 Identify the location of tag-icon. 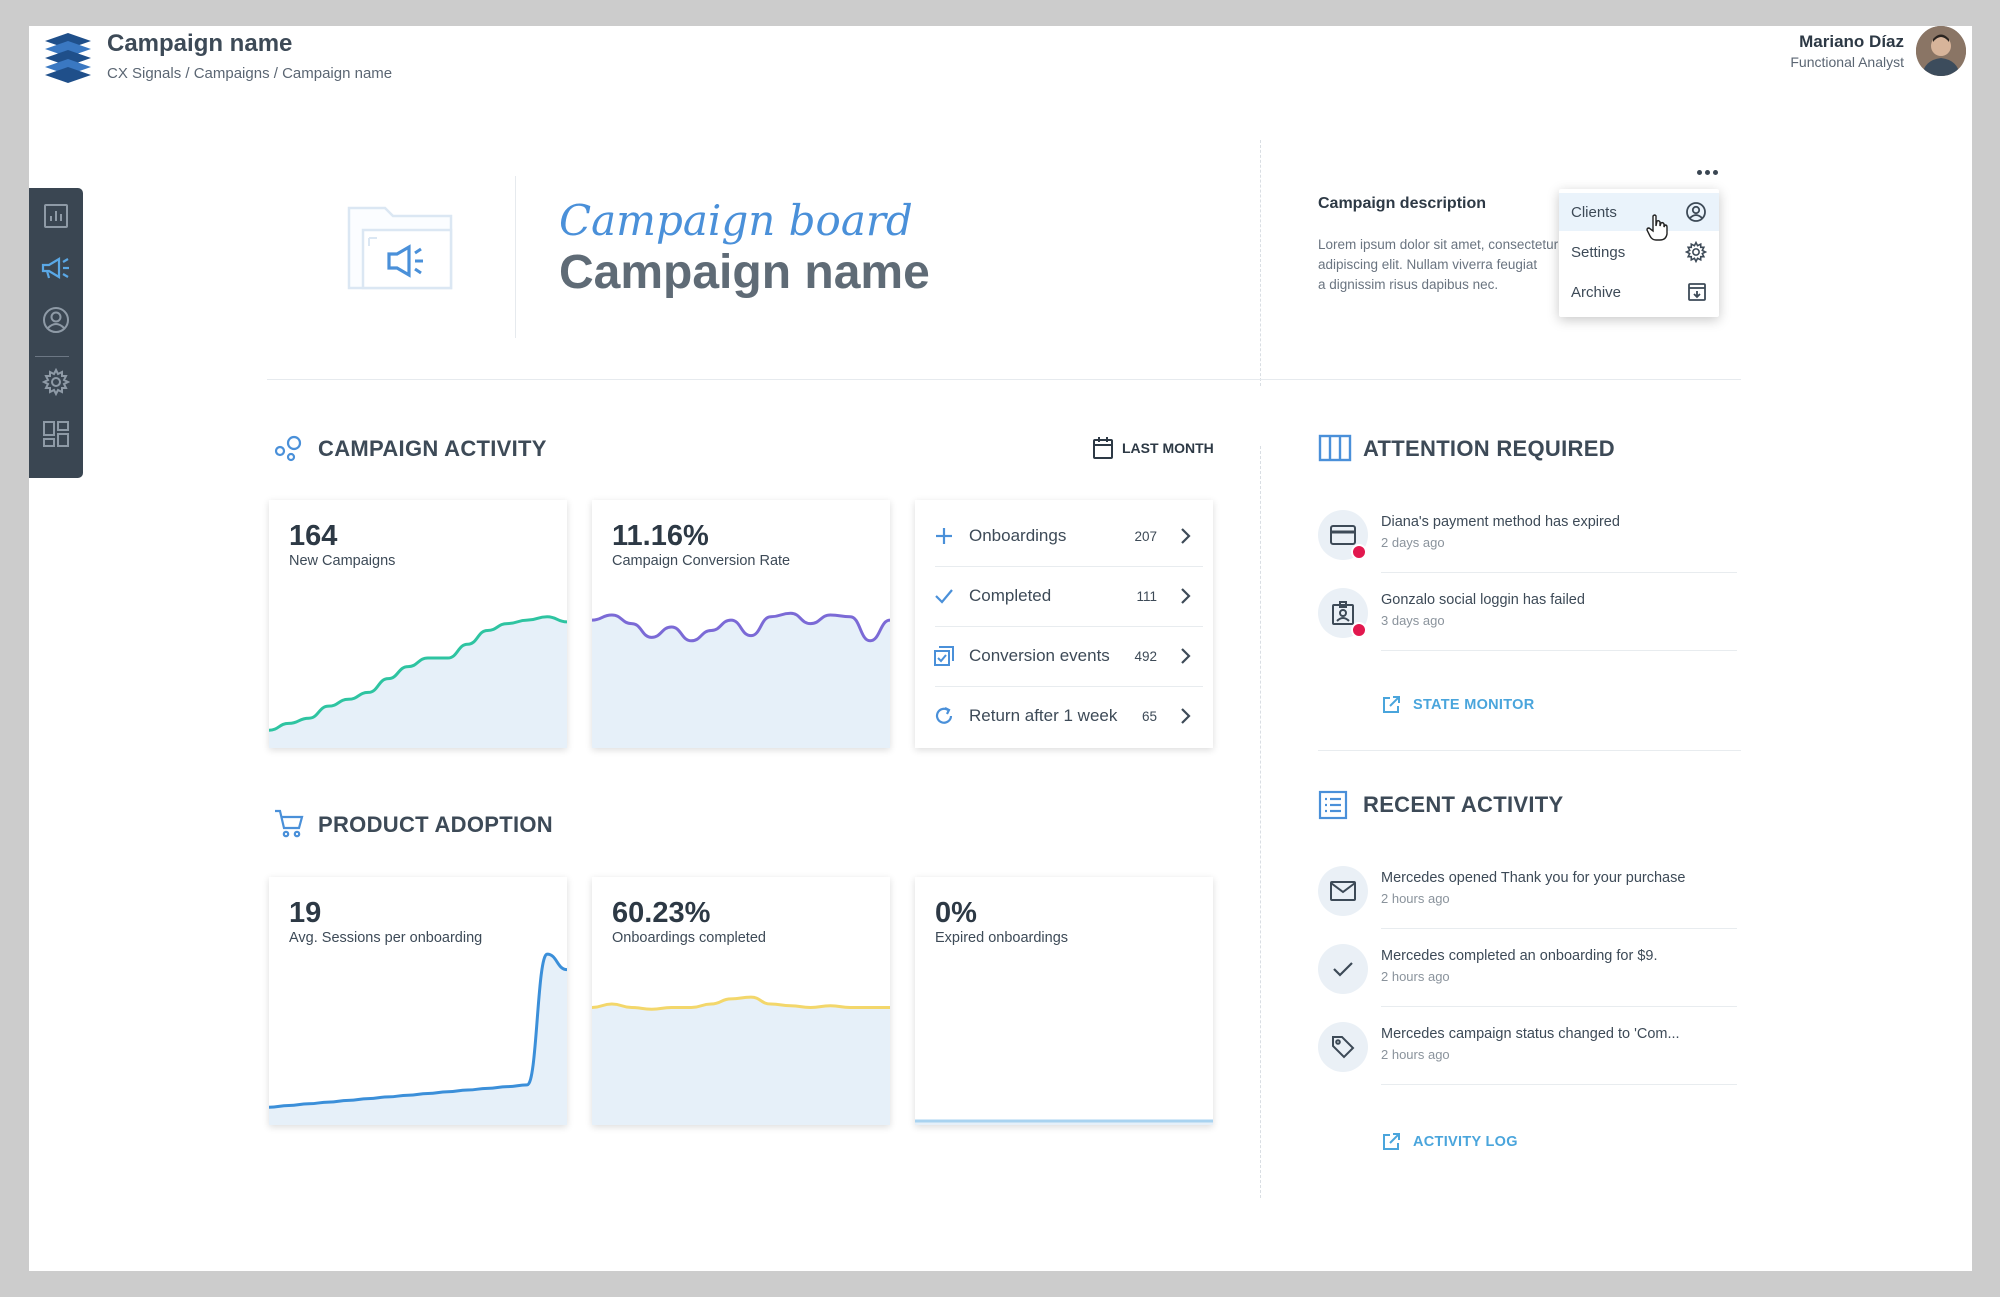
(1343, 1047).